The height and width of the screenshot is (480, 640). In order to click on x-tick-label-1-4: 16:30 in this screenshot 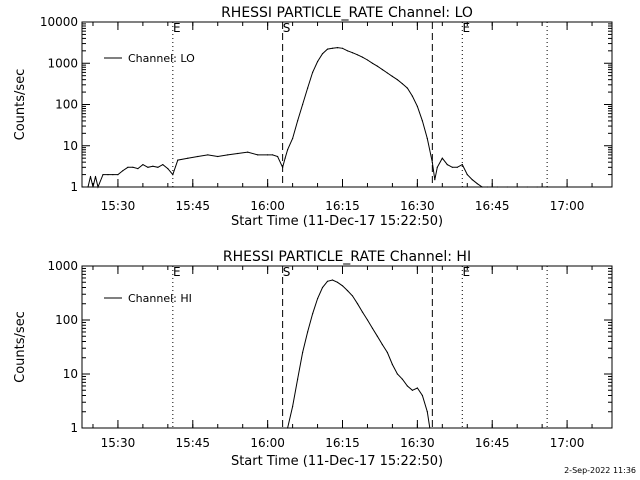, I will do `click(417, 443)`.